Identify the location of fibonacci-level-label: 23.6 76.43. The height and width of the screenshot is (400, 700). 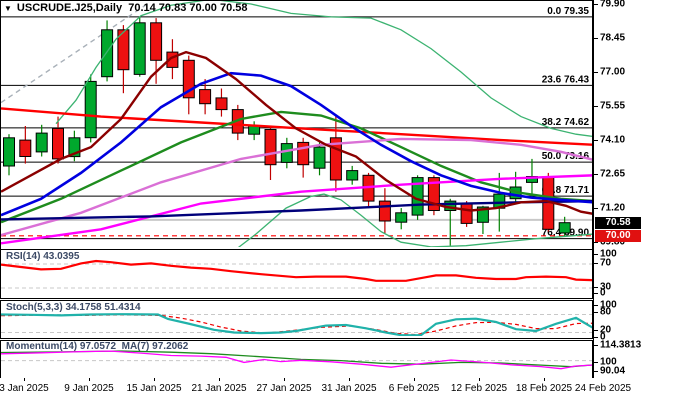
(566, 79).